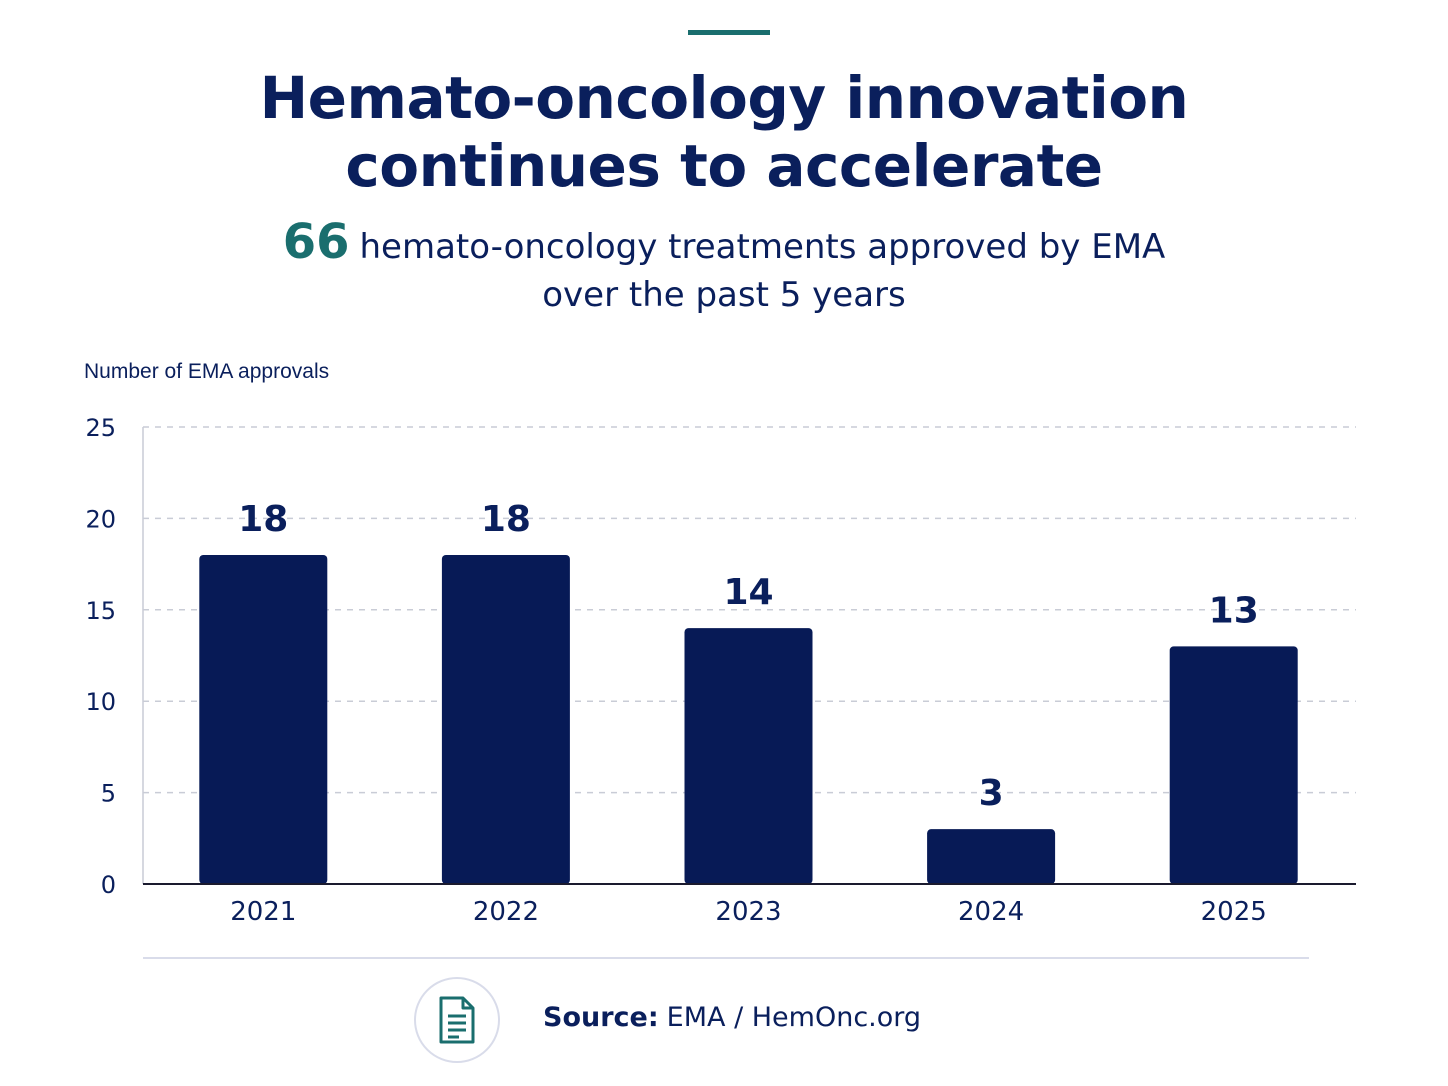 This screenshot has height=1086, width=1448. I want to click on document-icon, so click(457, 1020).